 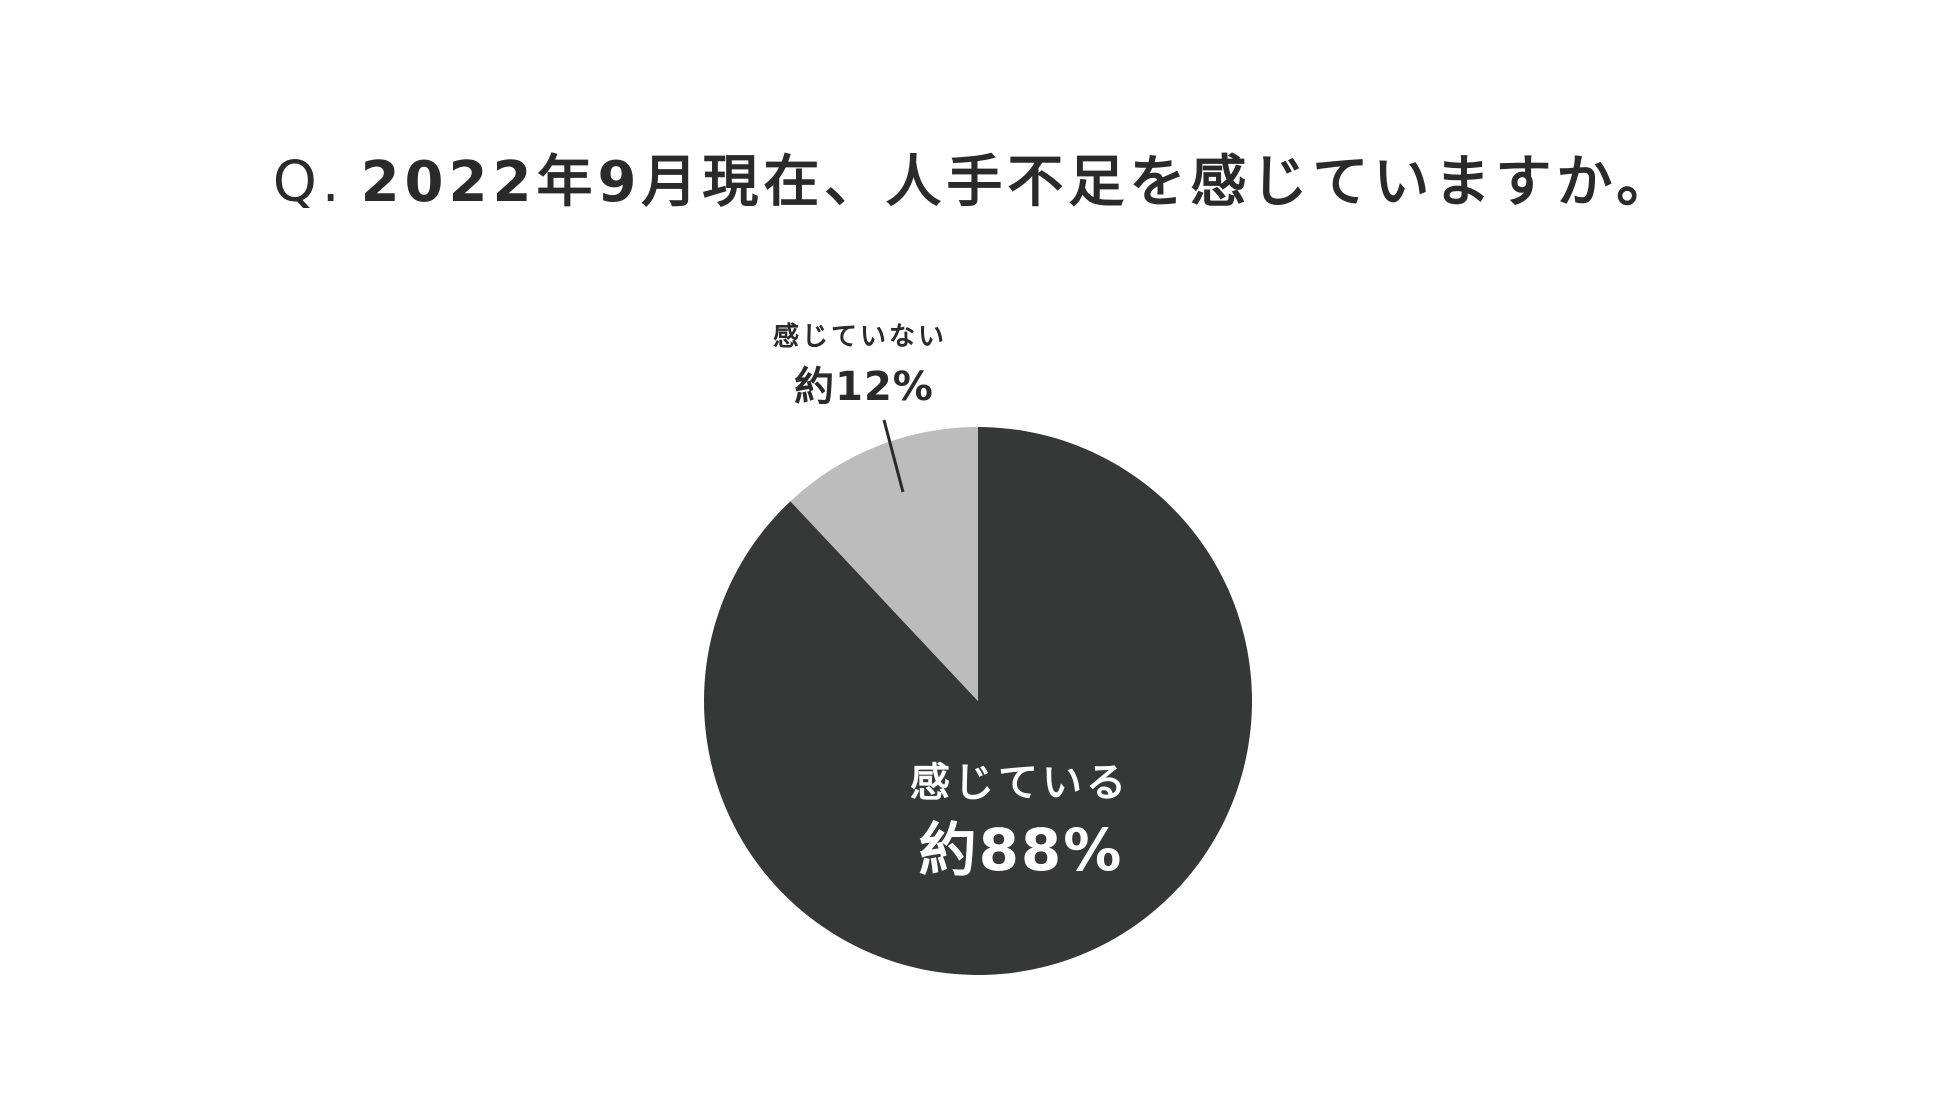 What do you see at coordinates (864, 387) in the screenshot?
I see `slice-value-no: 約12%` at bounding box center [864, 387].